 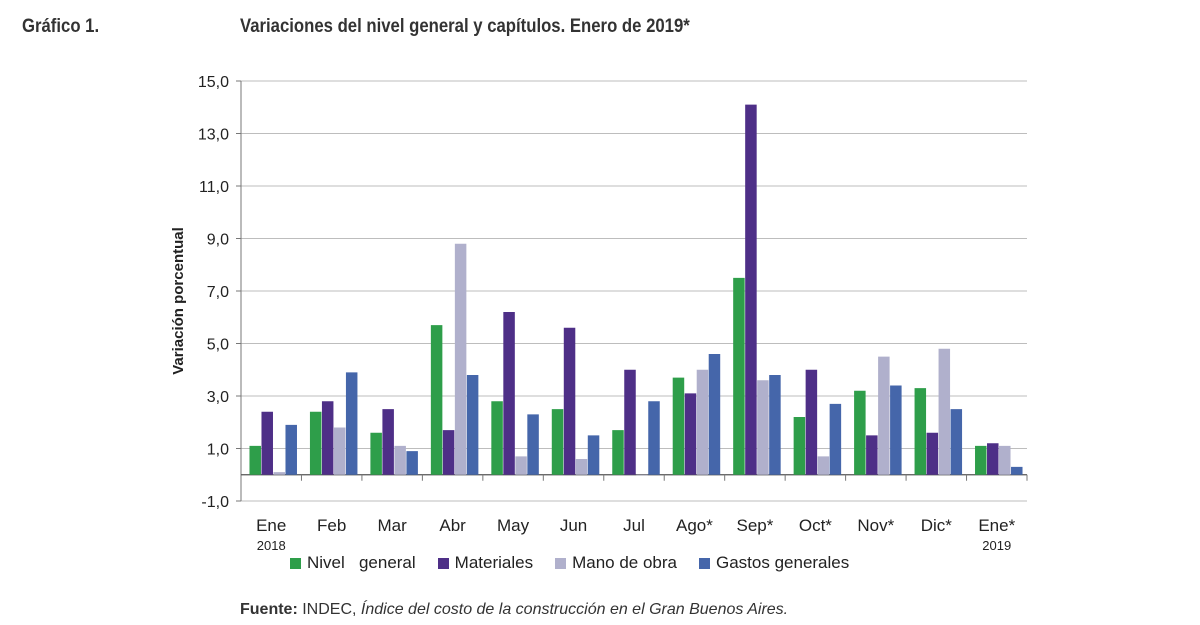 What do you see at coordinates (295, 563) in the screenshot?
I see `legend-swatch-nivel-general` at bounding box center [295, 563].